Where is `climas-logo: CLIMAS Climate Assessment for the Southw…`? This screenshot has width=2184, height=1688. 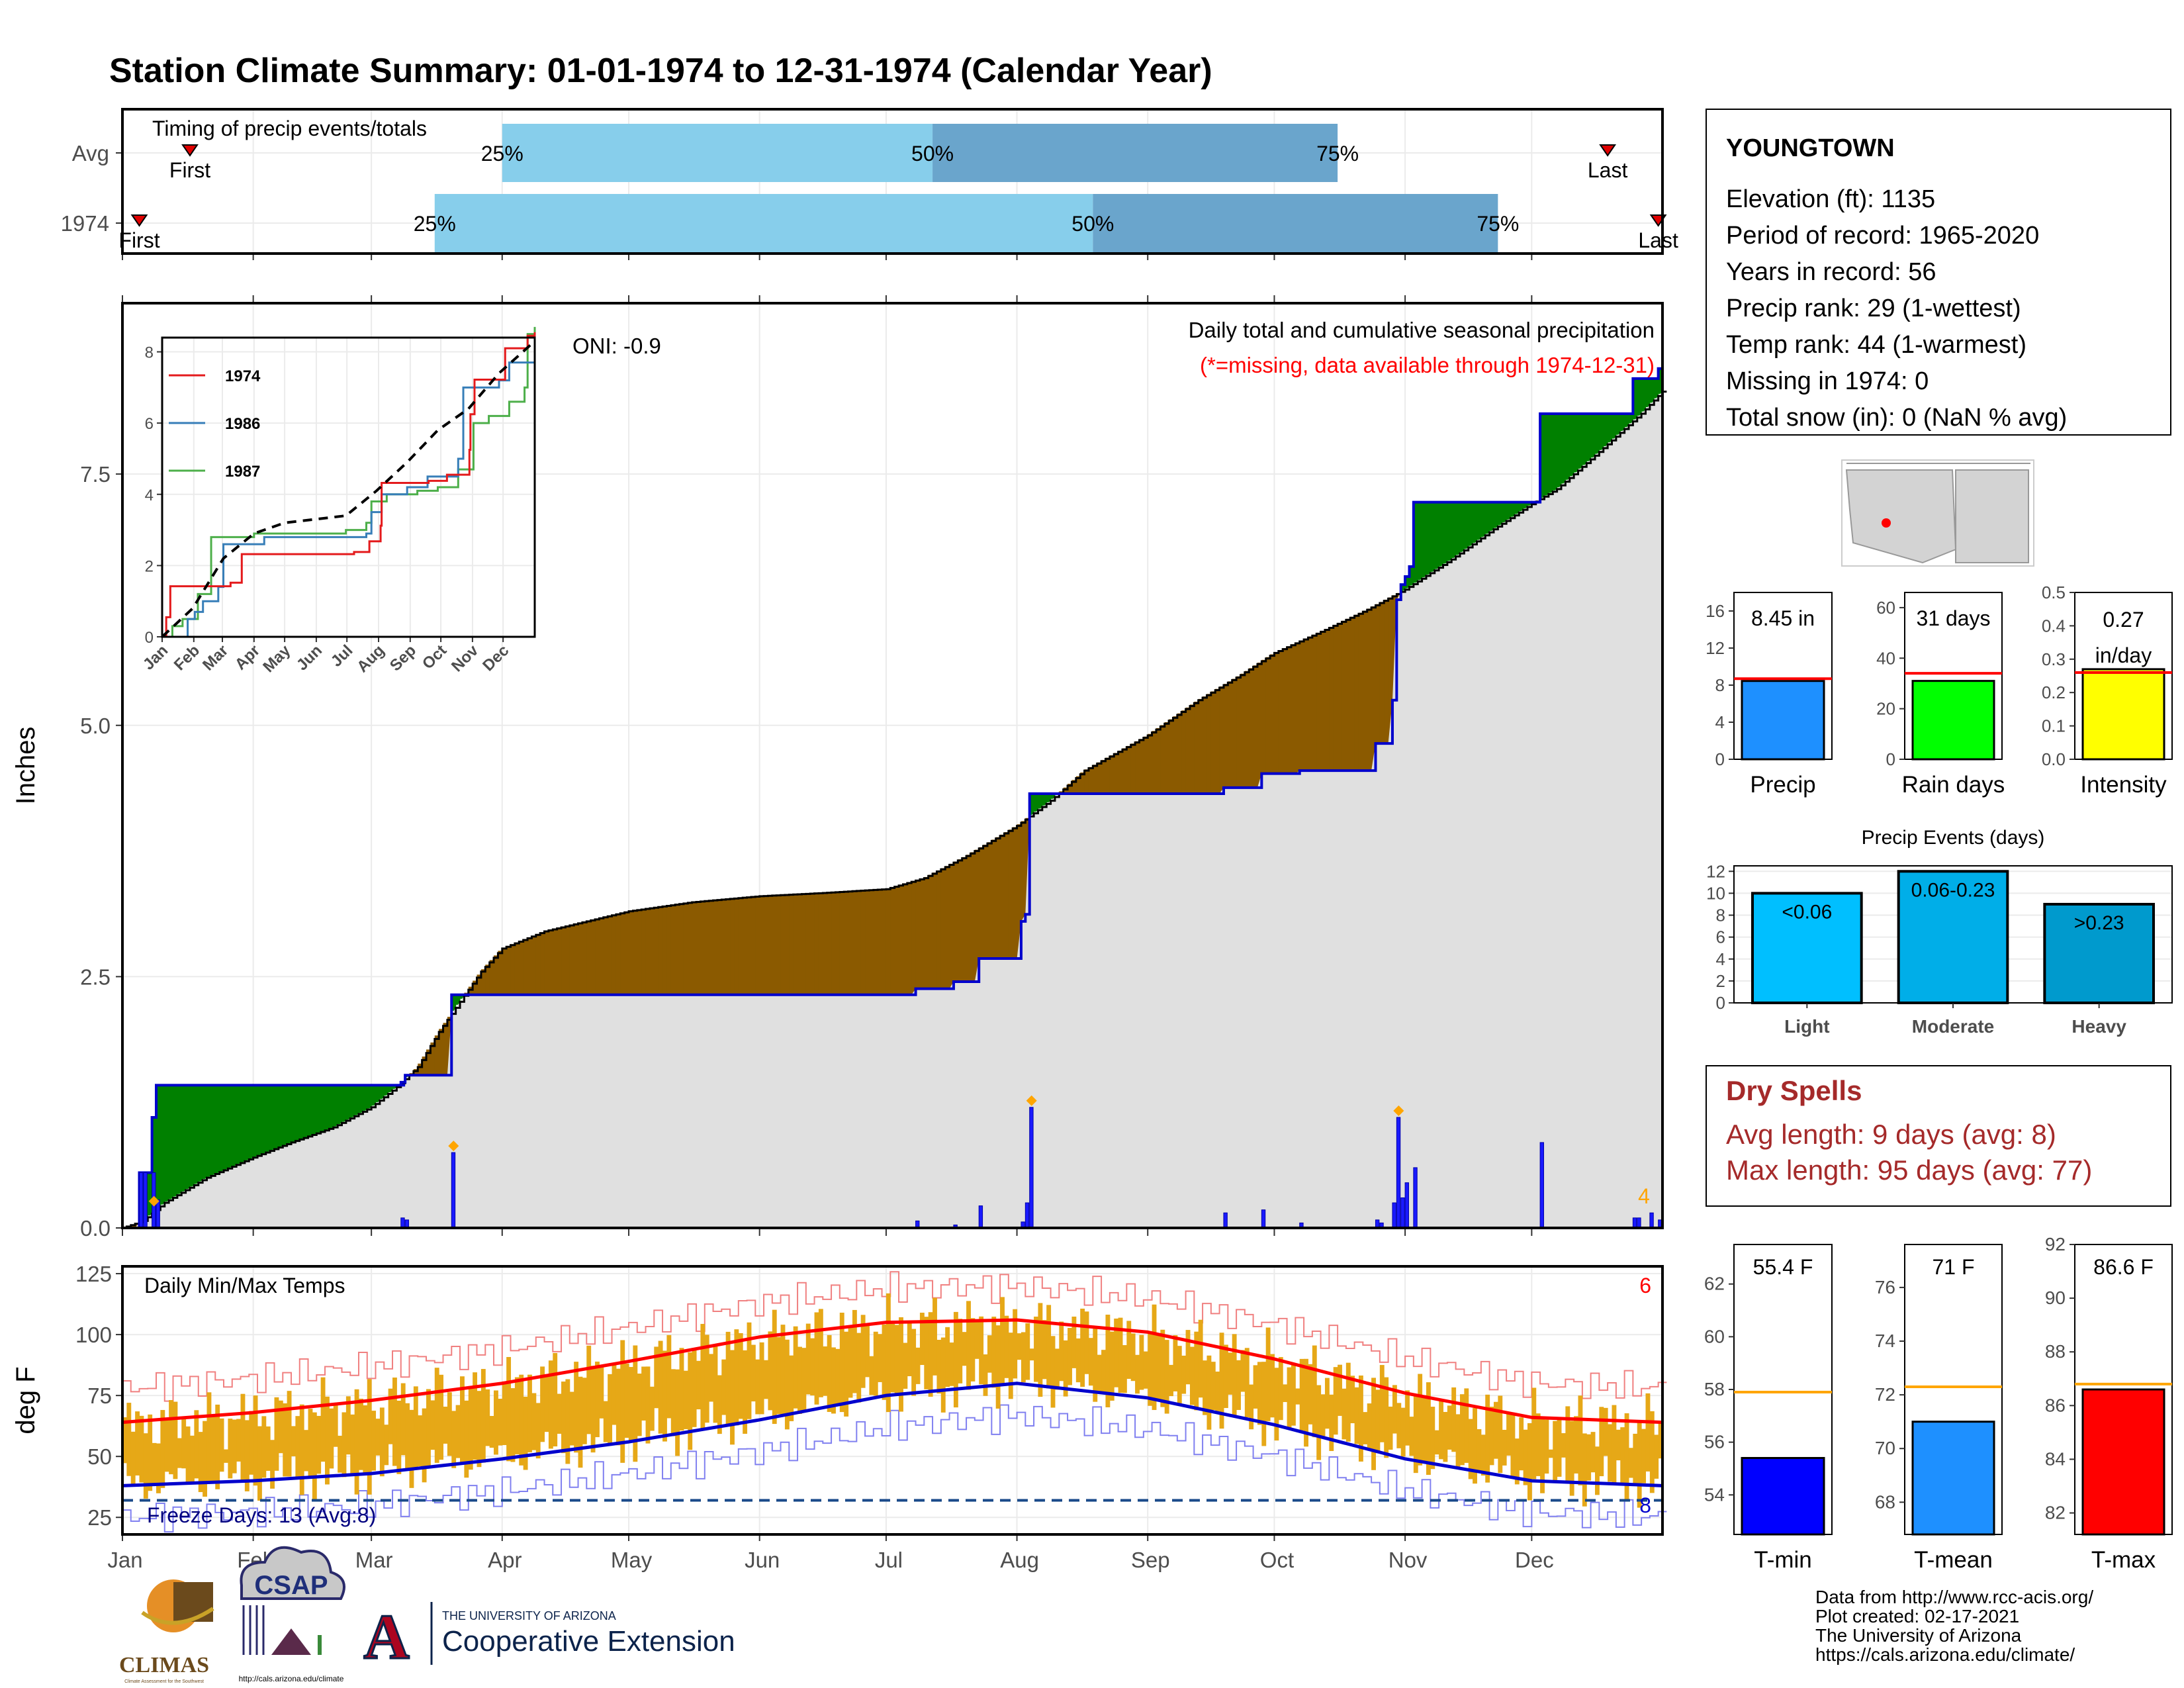
climas-logo: CLIMAS Climate Assessment for the Southw… is located at coordinates (167, 1631).